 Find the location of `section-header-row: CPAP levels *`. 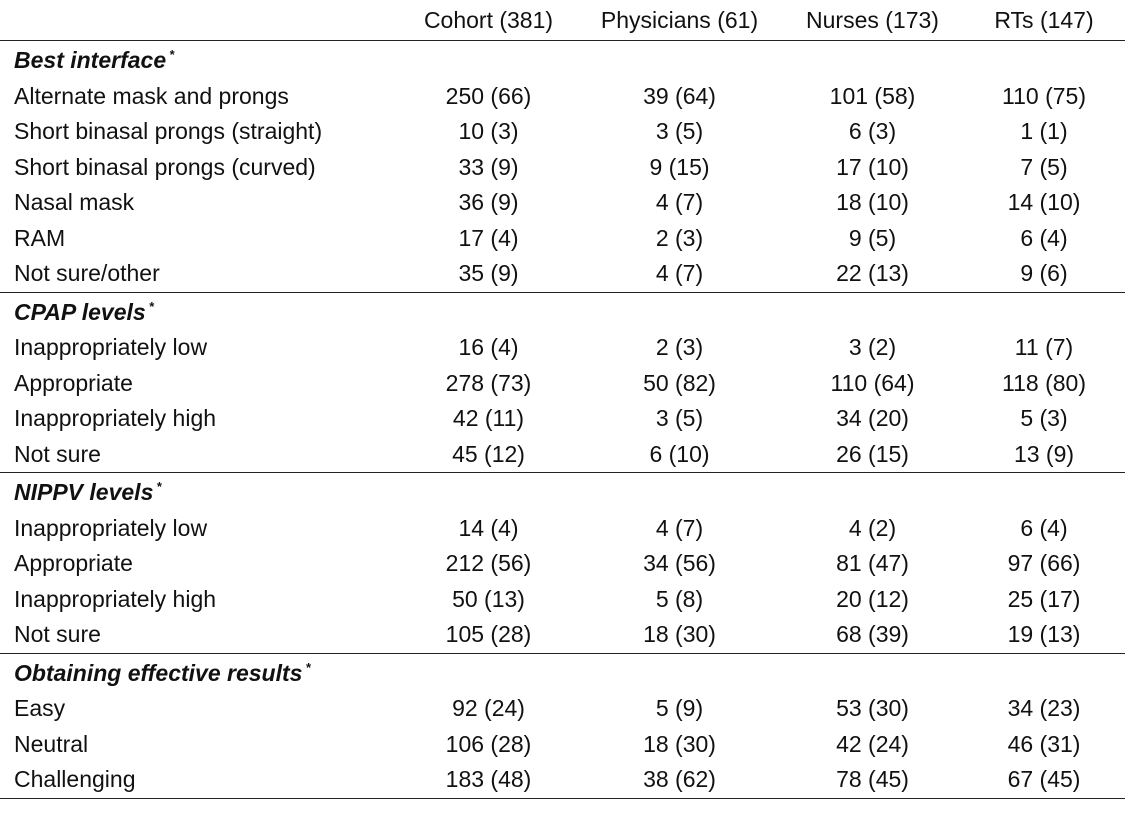

section-header-row: CPAP levels * is located at coordinates (562, 311).